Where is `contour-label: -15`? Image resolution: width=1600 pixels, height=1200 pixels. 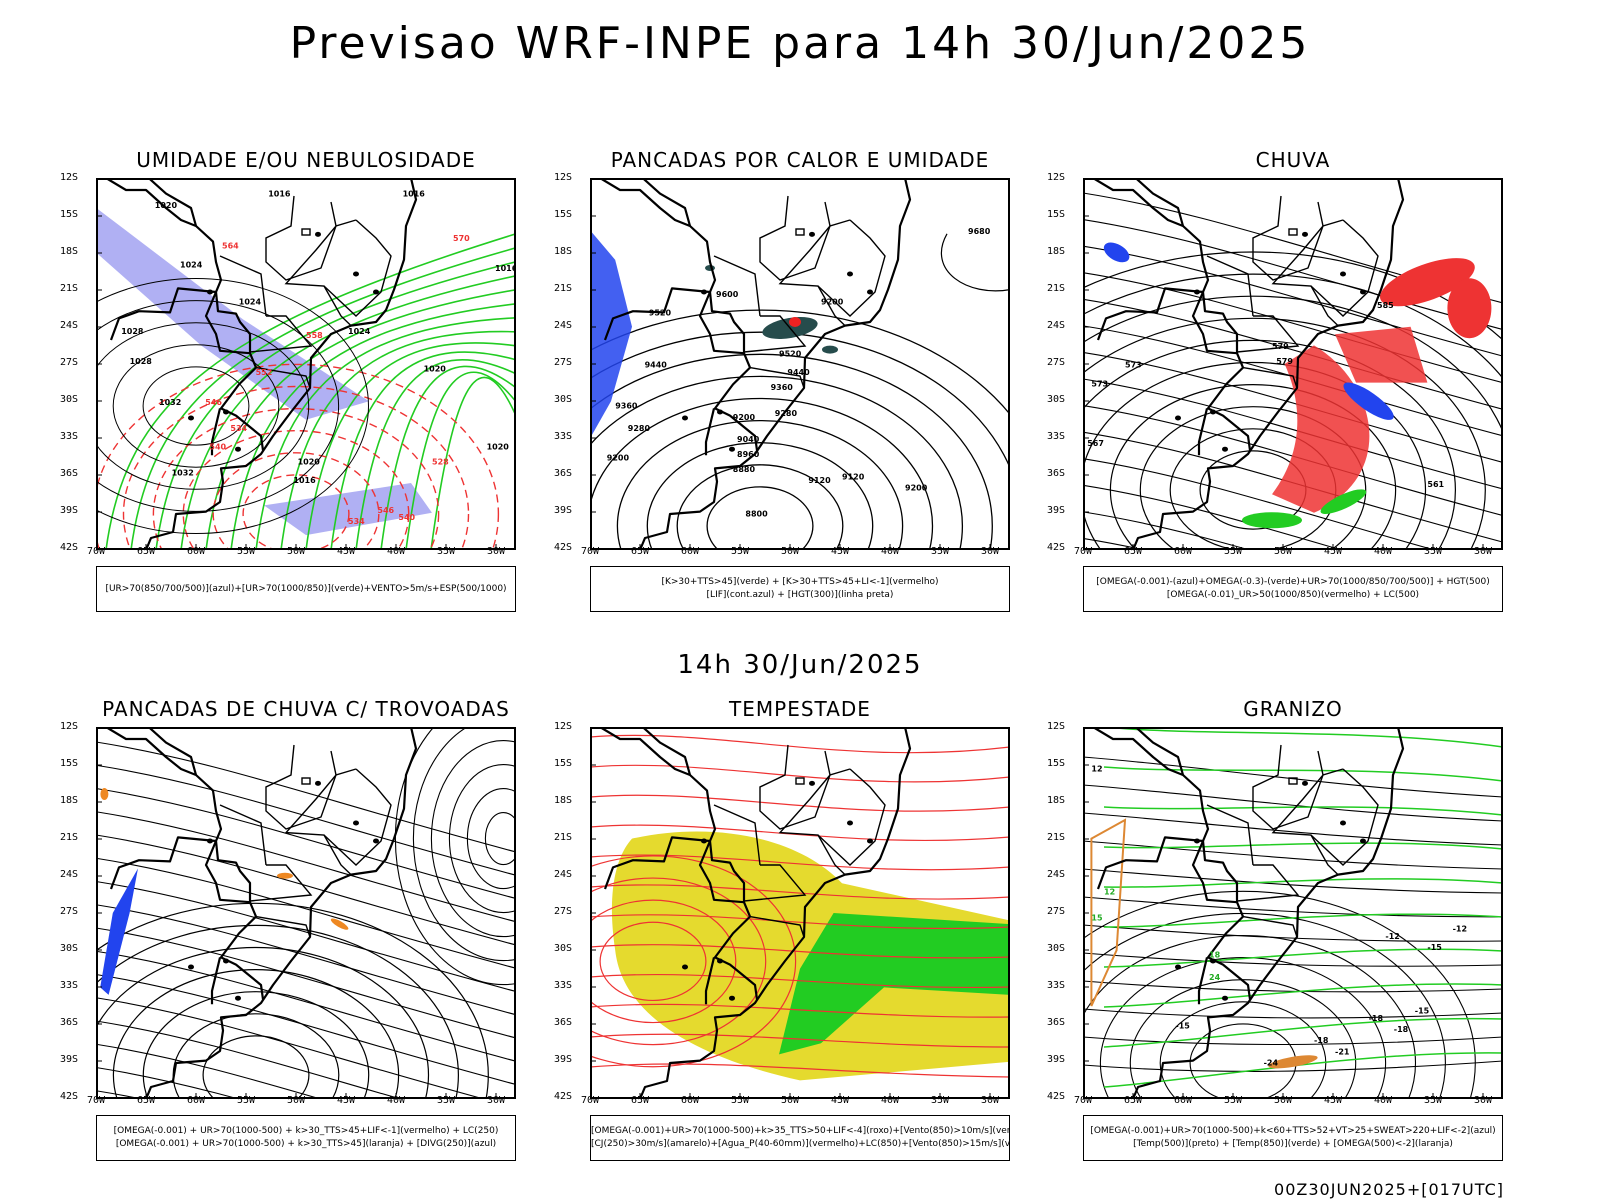
contour-label: -15 is located at coordinates (1182, 1025).